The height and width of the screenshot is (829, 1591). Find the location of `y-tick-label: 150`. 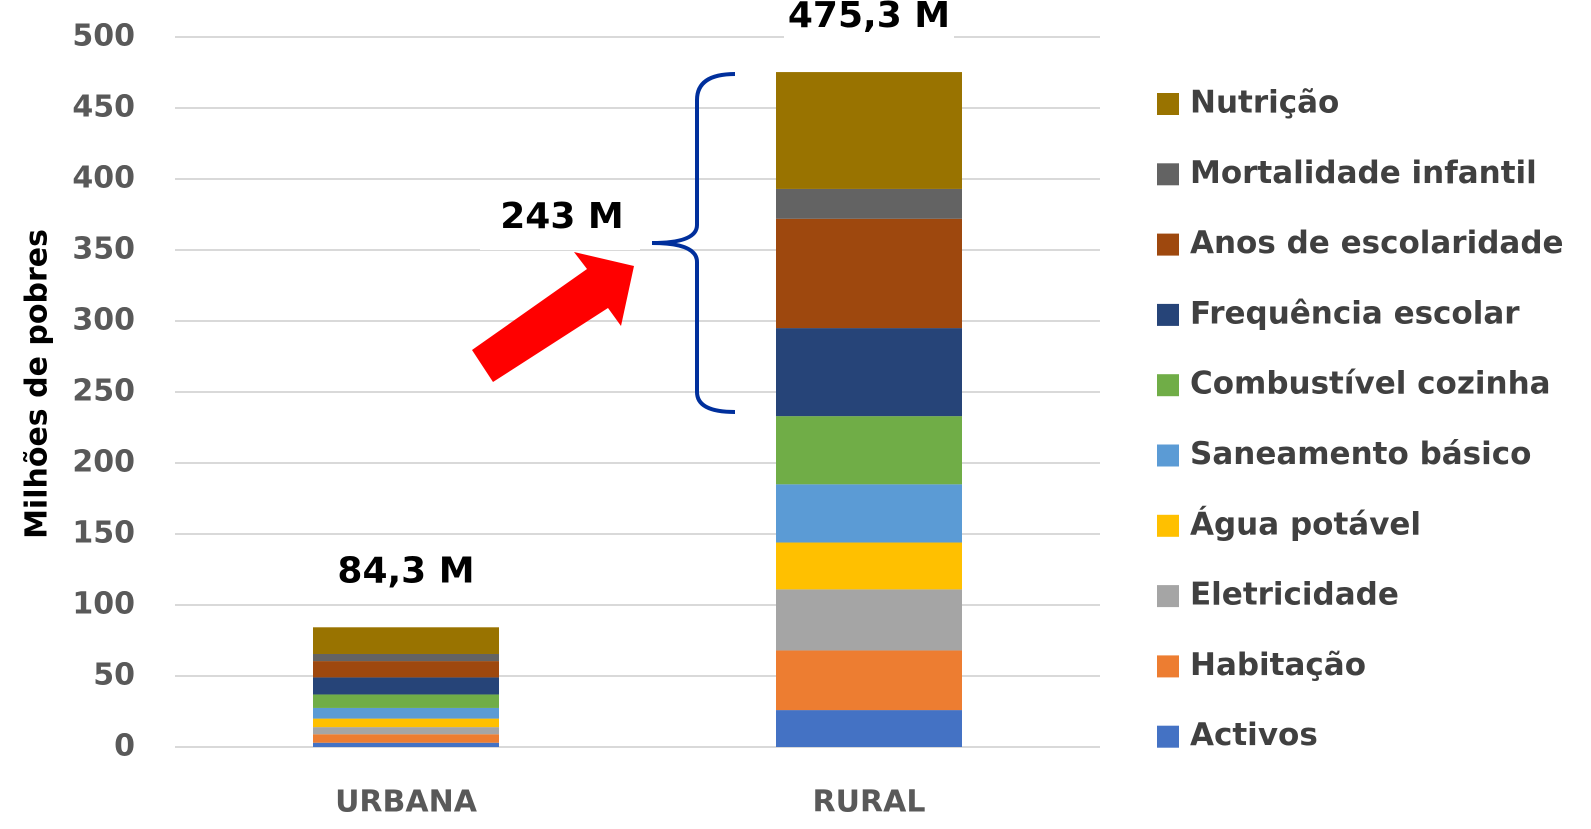

y-tick-label: 150 is located at coordinates (103, 533).